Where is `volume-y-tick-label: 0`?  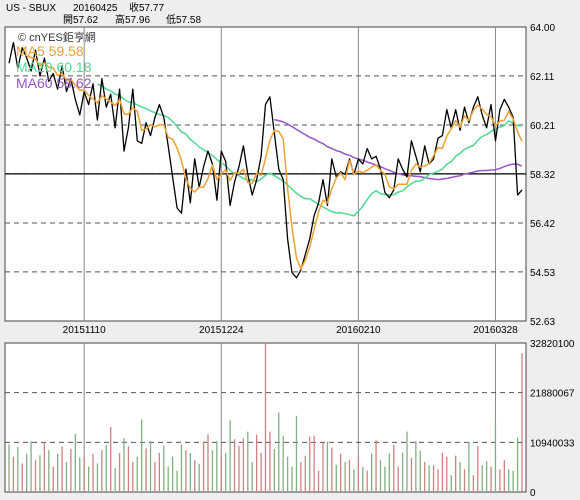
volume-y-tick-label: 0 is located at coordinates (533, 493).